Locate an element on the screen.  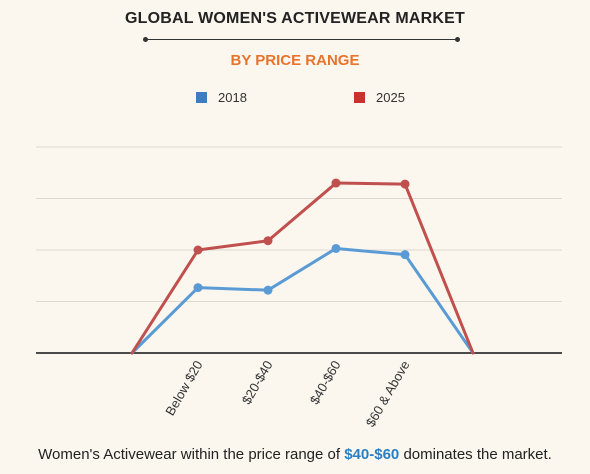
x-tick-label: $60 & Above is located at coordinates (388, 393).